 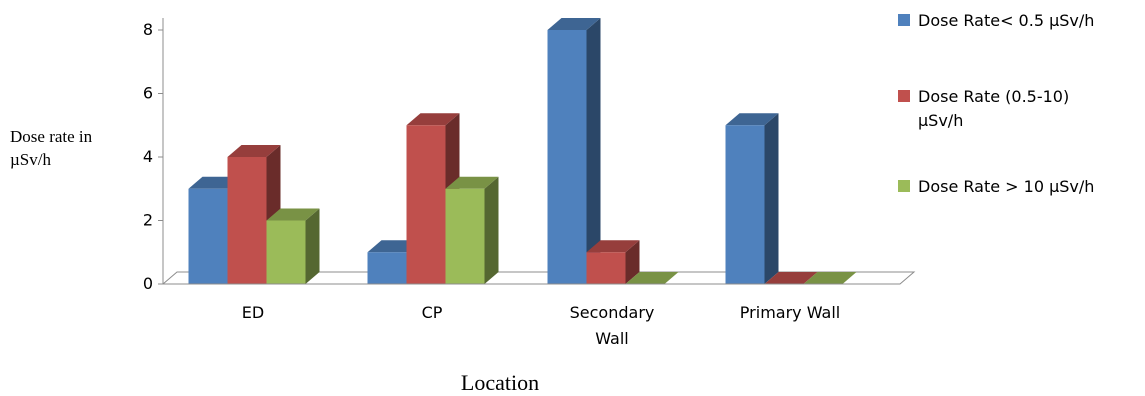 I want to click on y-tick-label: 4, so click(x=148, y=156).